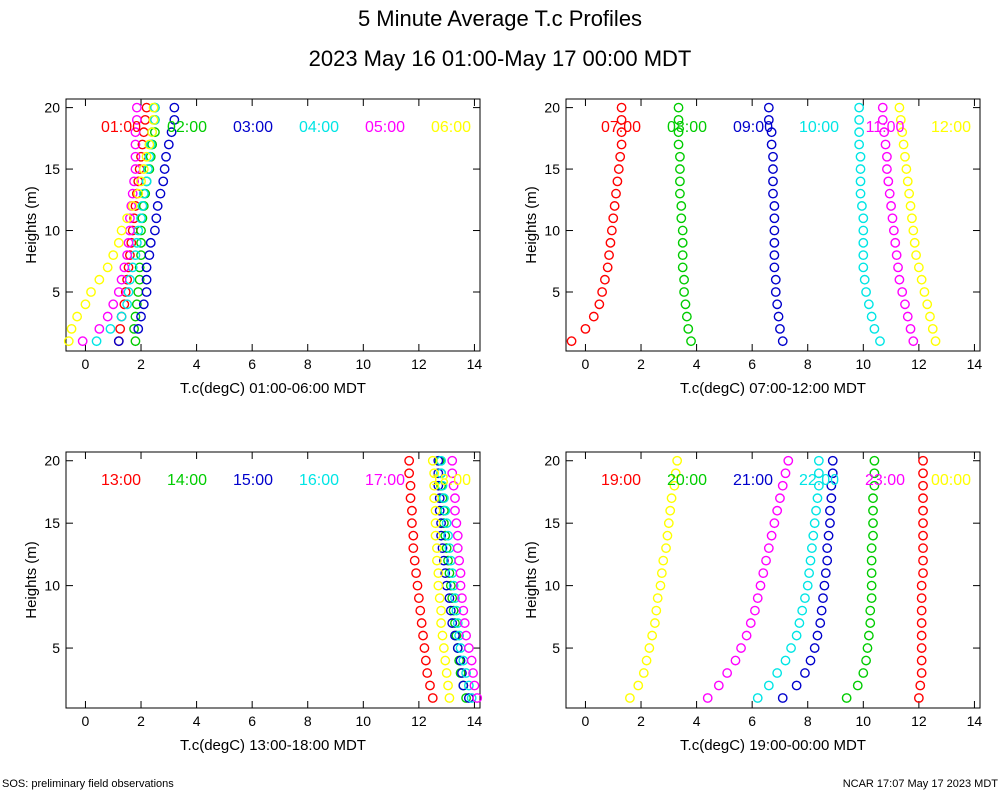 The image size is (1000, 800). Describe the element at coordinates (552, 108) in the screenshot. I see `y-tick-label: 20` at that location.